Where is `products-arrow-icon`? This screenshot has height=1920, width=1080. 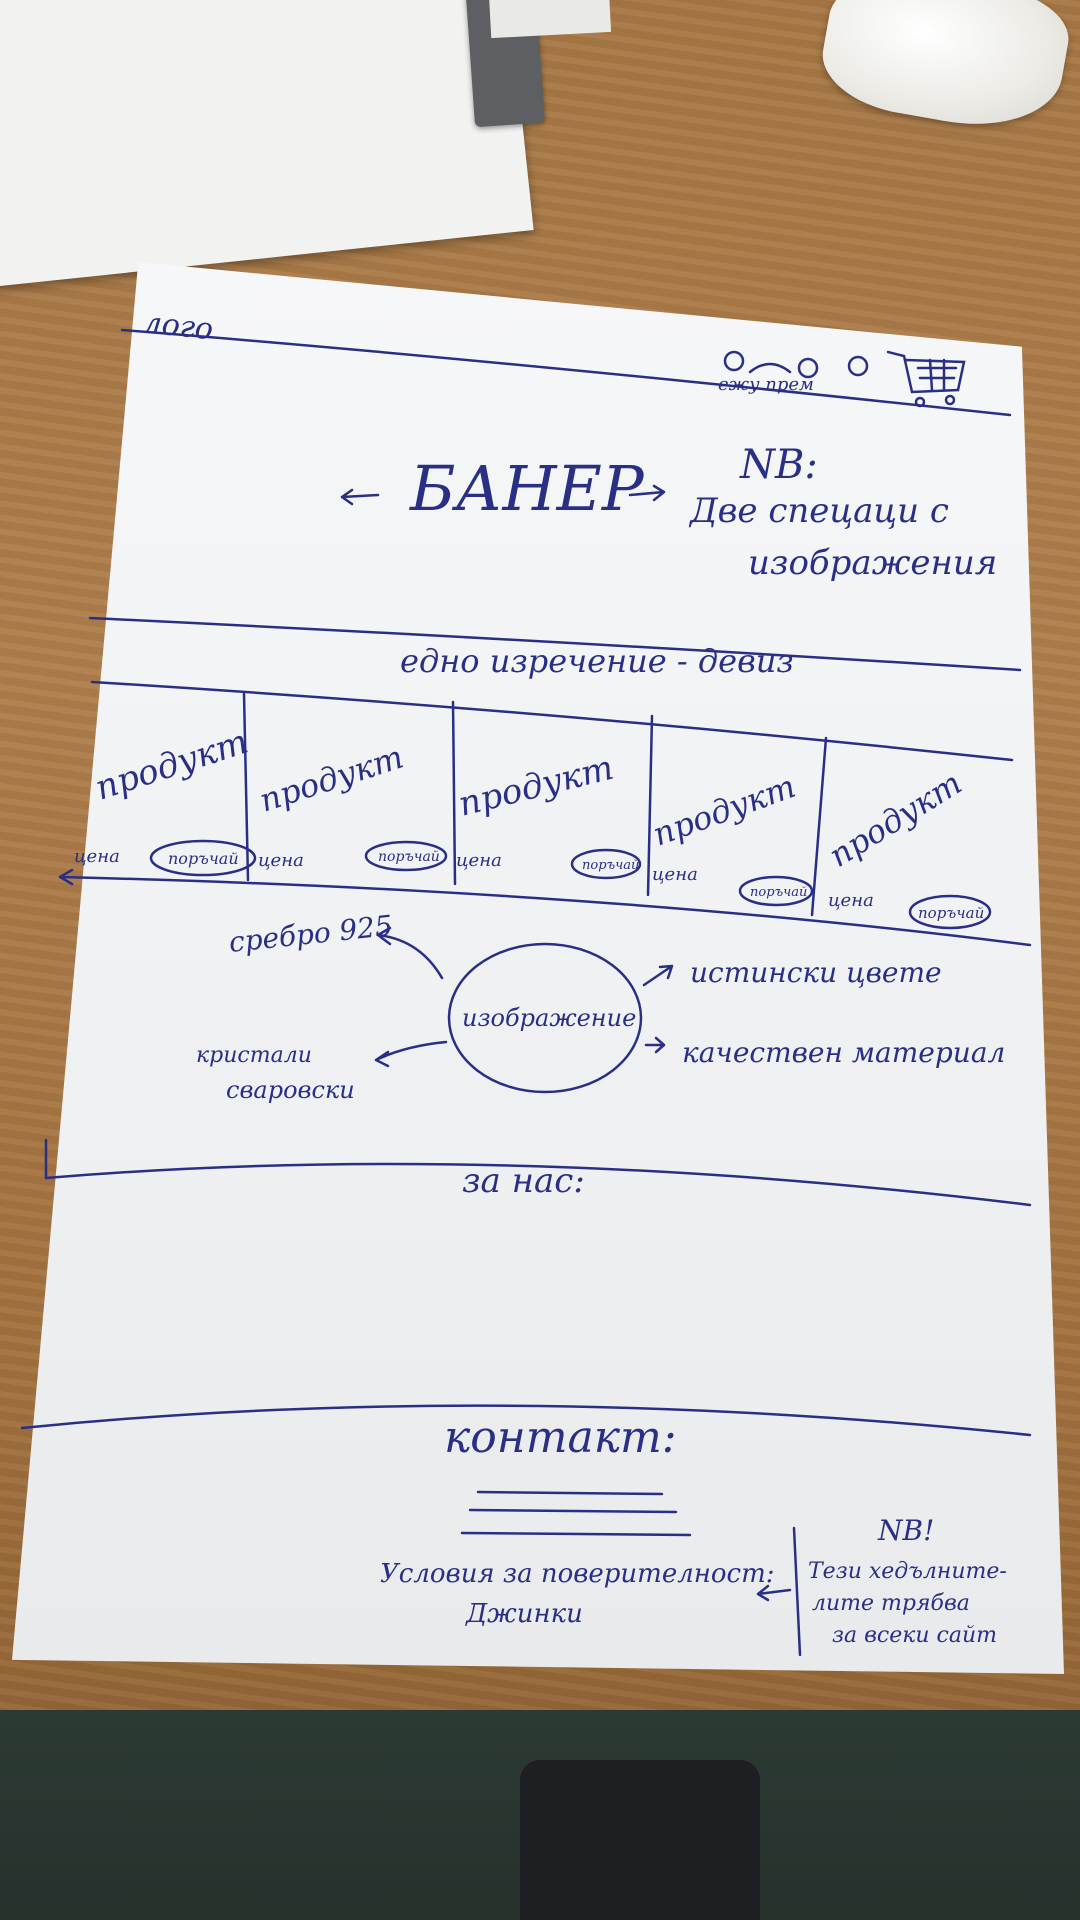
products-arrow-icon is located at coordinates (66, 877).